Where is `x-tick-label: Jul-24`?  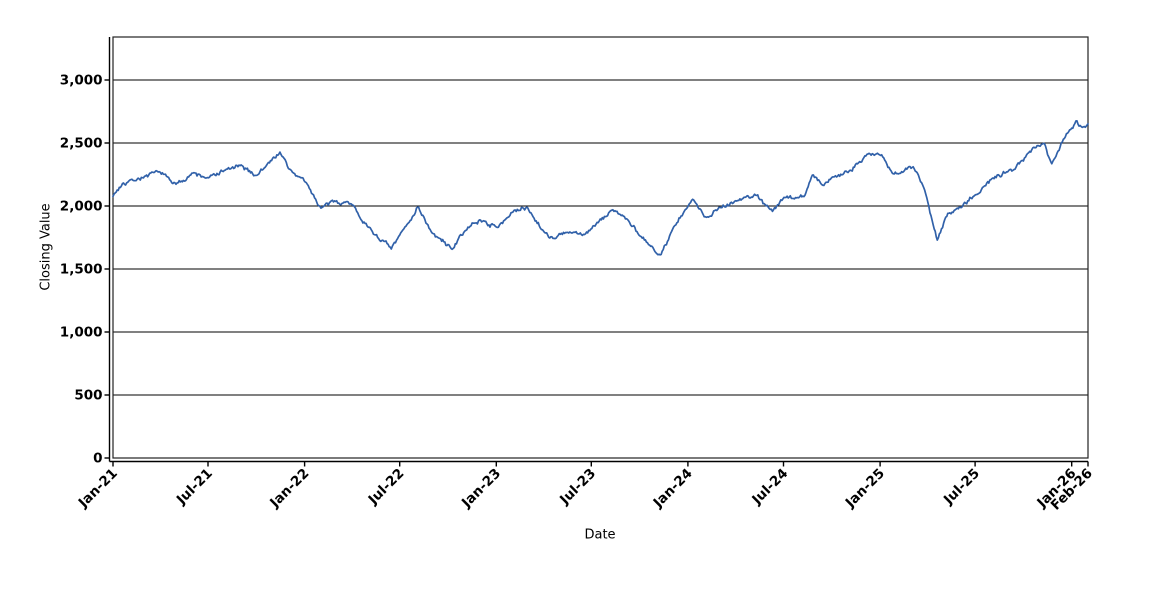 x-tick-label: Jul-24 is located at coordinates (769, 487).